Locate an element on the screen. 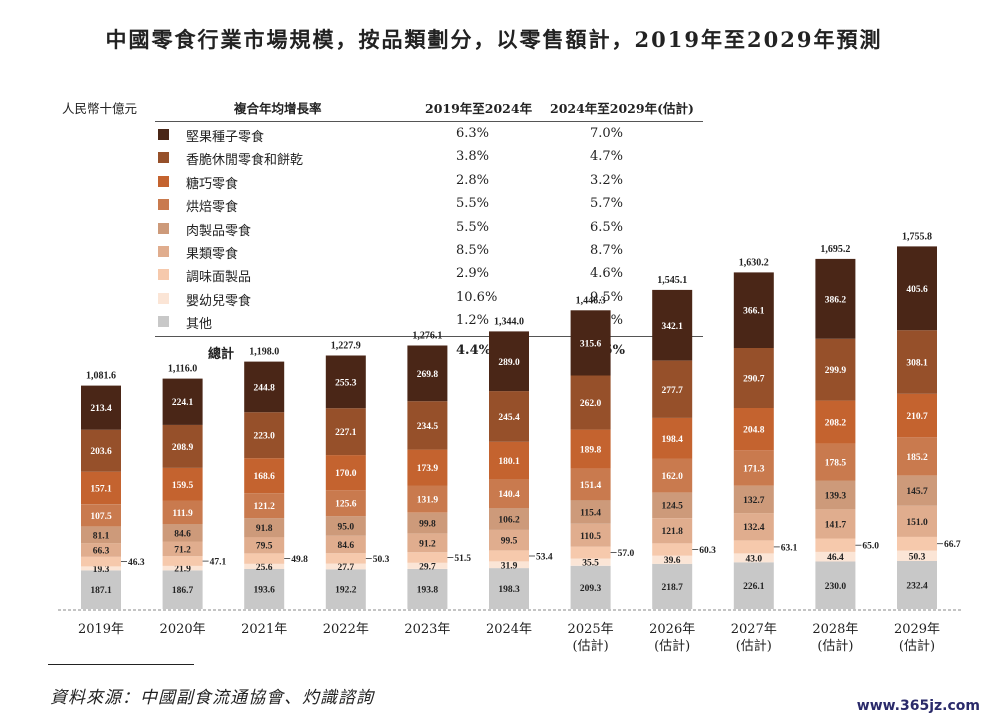 This screenshot has height=720, width=988. legend-row: 堅果種子零食 6.3% 7.0% is located at coordinates (438, 135).